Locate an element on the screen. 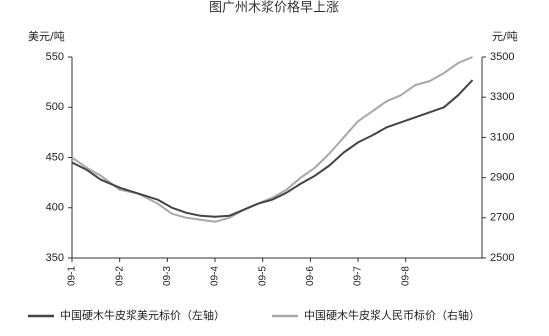 The height and width of the screenshot is (336, 549). left-tick-label: 450 is located at coordinates (55, 157).